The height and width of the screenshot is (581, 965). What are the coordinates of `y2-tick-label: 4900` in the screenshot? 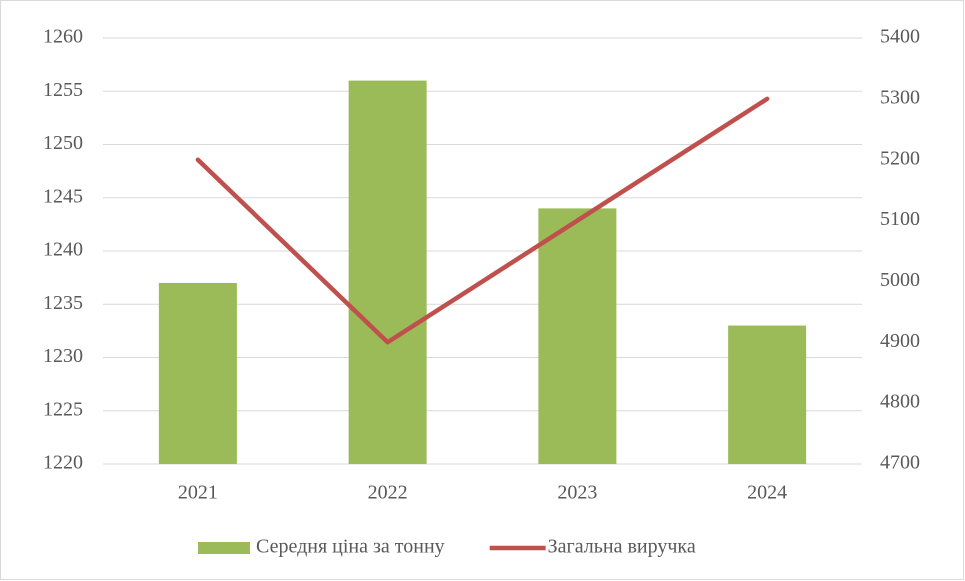 It's located at (900, 341).